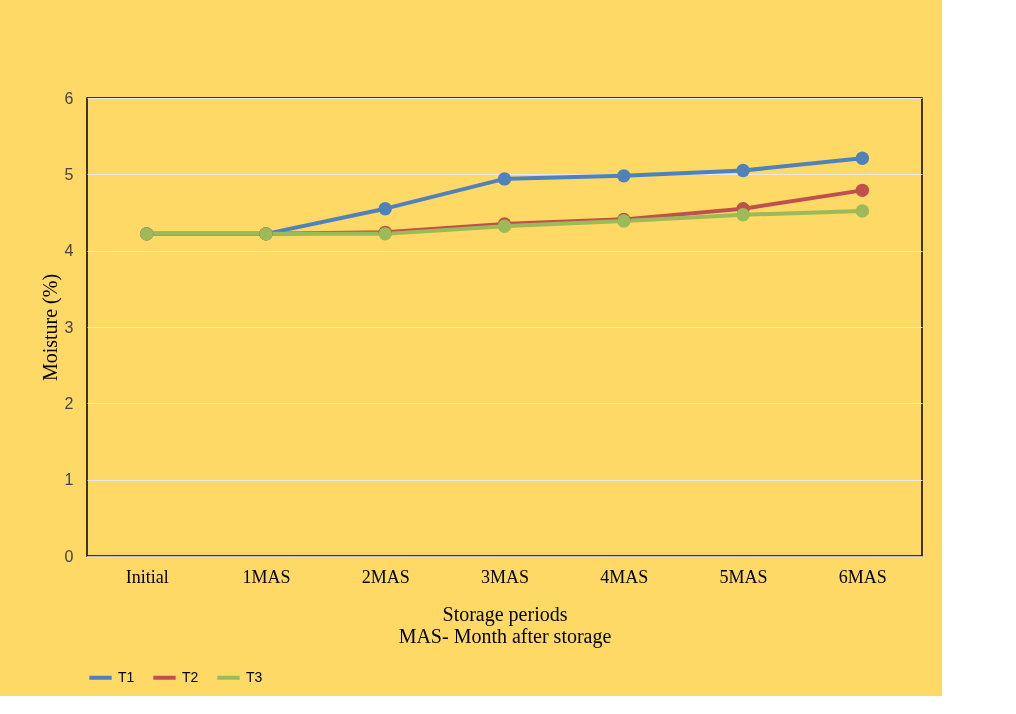  What do you see at coordinates (69, 251) in the screenshot?
I see `y-tick-label: 4` at bounding box center [69, 251].